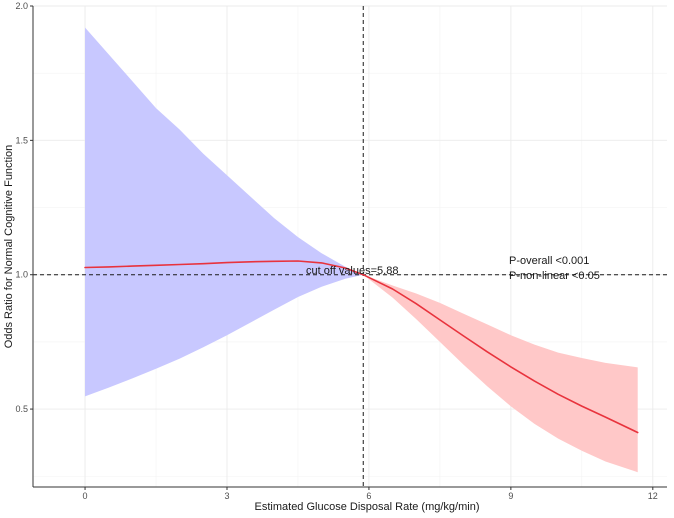 This screenshot has width=674, height=518. What do you see at coordinates (500, 353) in the screenshot?
I see `or-line-above_cutoff` at bounding box center [500, 353].